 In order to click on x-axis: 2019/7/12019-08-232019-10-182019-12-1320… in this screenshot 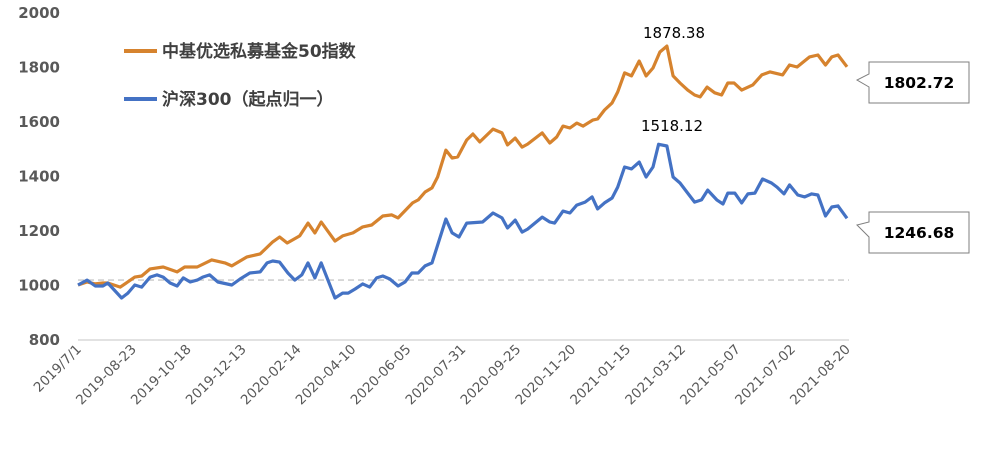, I will do `click(442, 373)`.